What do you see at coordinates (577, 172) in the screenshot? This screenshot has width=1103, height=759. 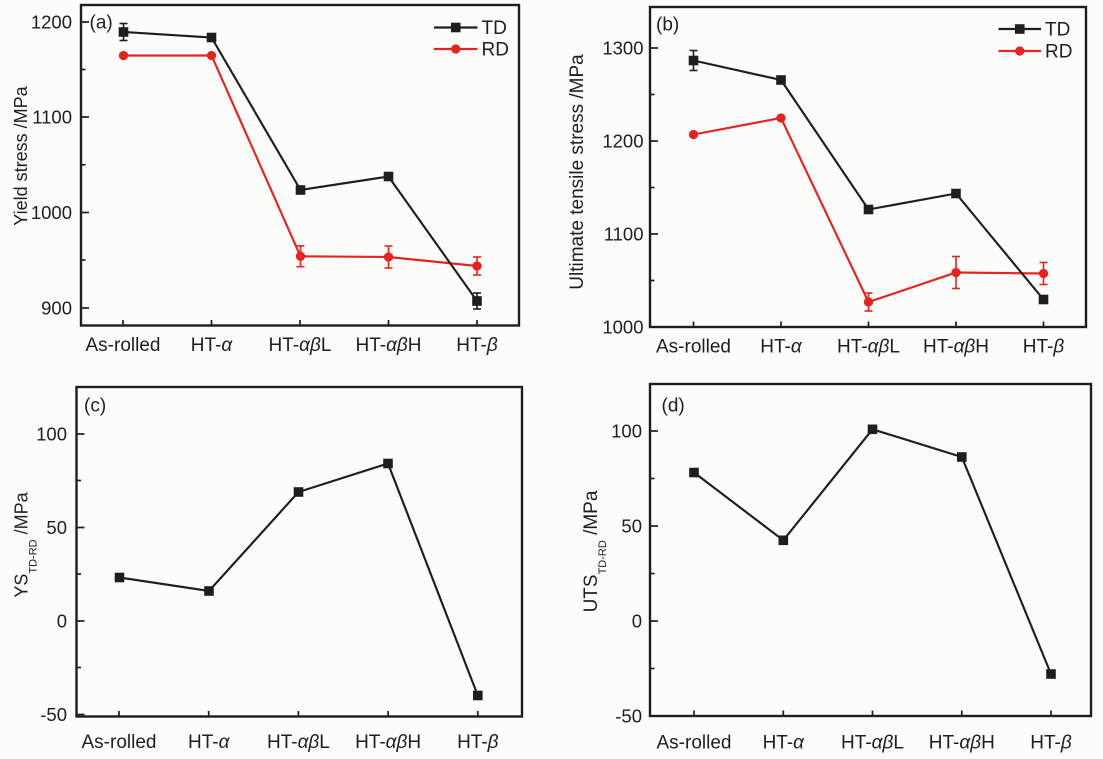 I see `svg-text: Ultimate tensile stress /MPa` at bounding box center [577, 172].